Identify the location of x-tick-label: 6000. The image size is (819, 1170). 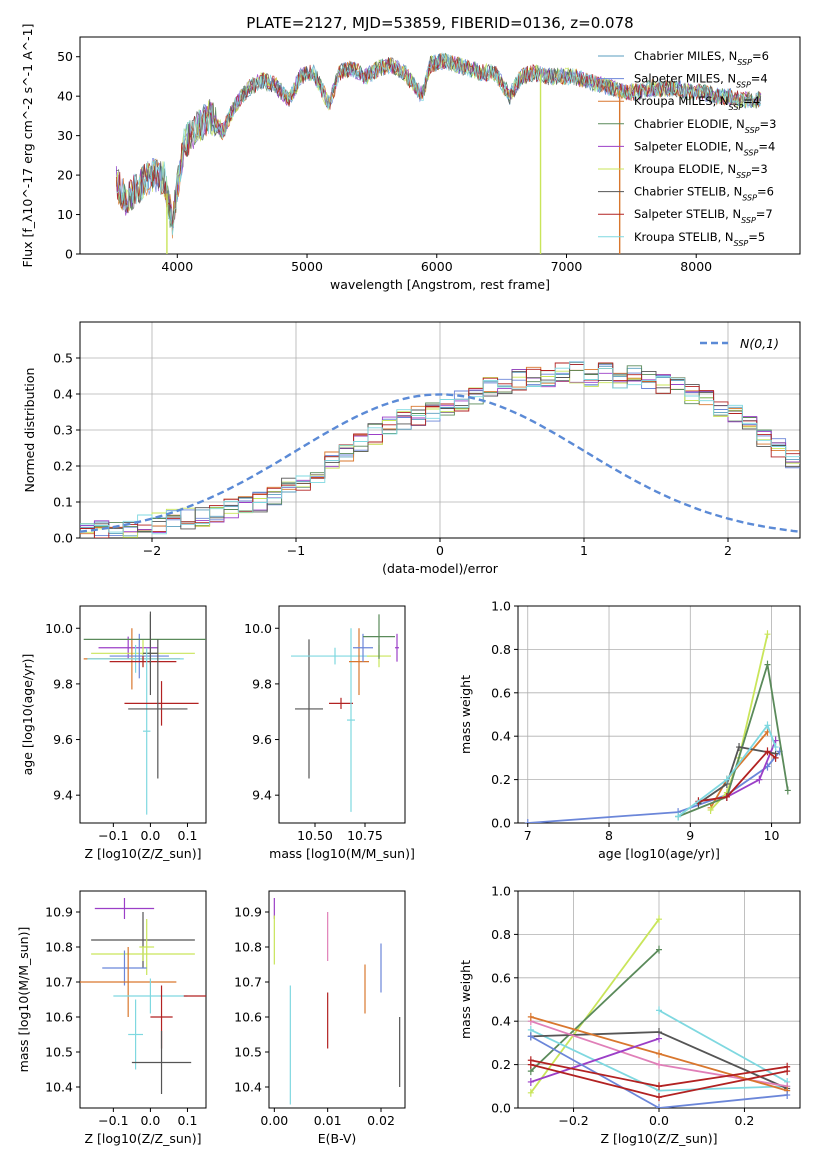
(437, 266).